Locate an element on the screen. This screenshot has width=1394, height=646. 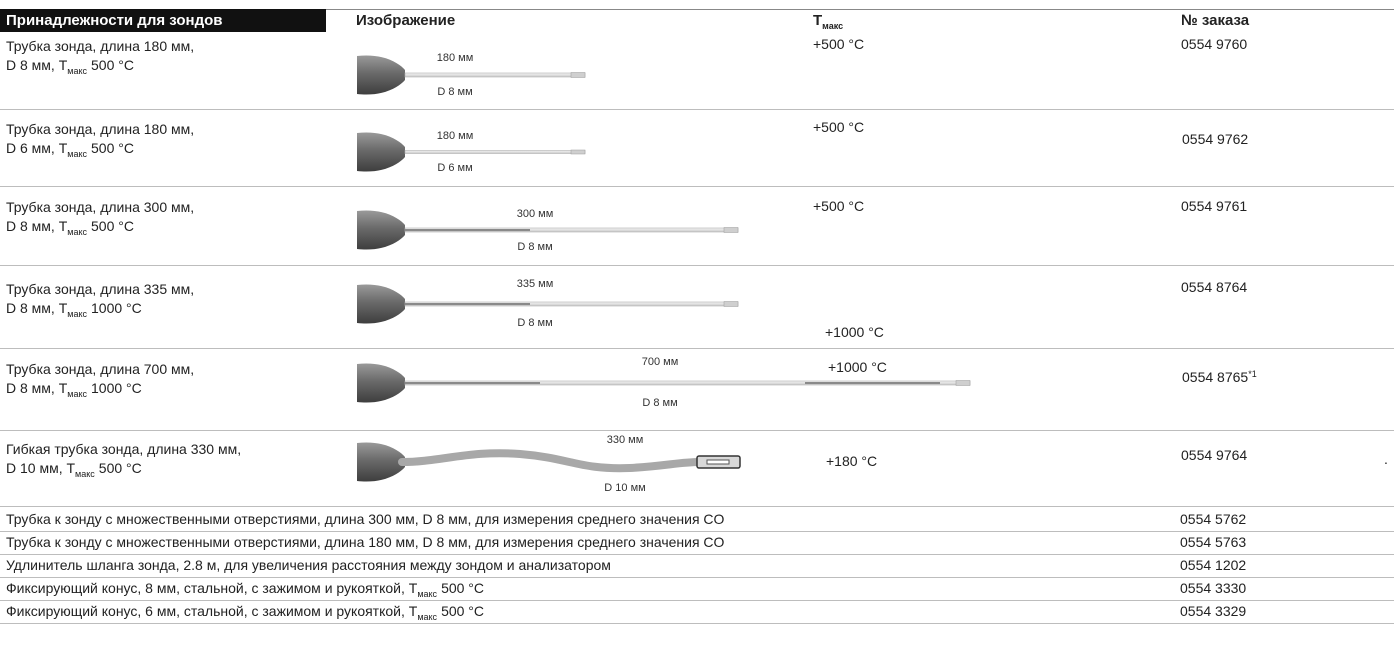
description-line: Гибкая трубка зонда, длина 330 мм, is located at coordinates (124, 449).